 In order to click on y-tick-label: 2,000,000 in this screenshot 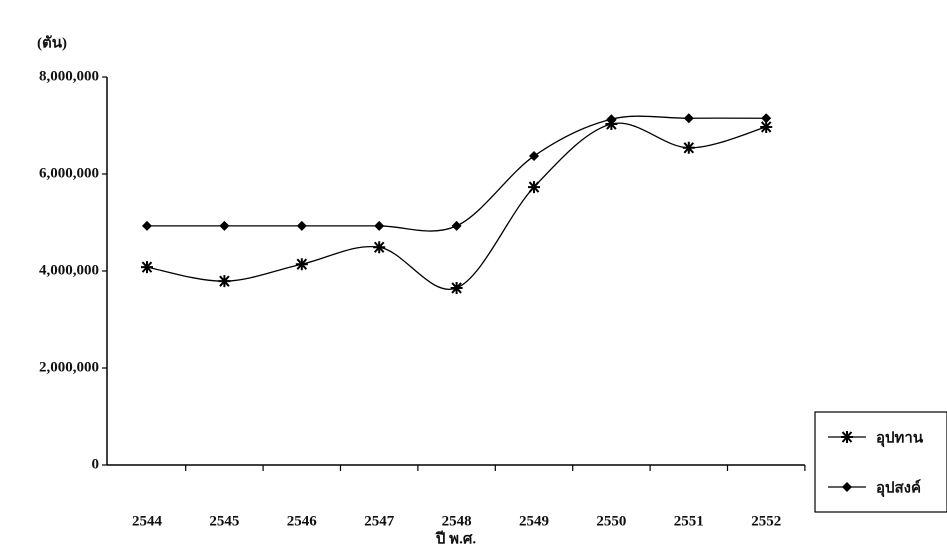, I will do `click(69, 367)`.